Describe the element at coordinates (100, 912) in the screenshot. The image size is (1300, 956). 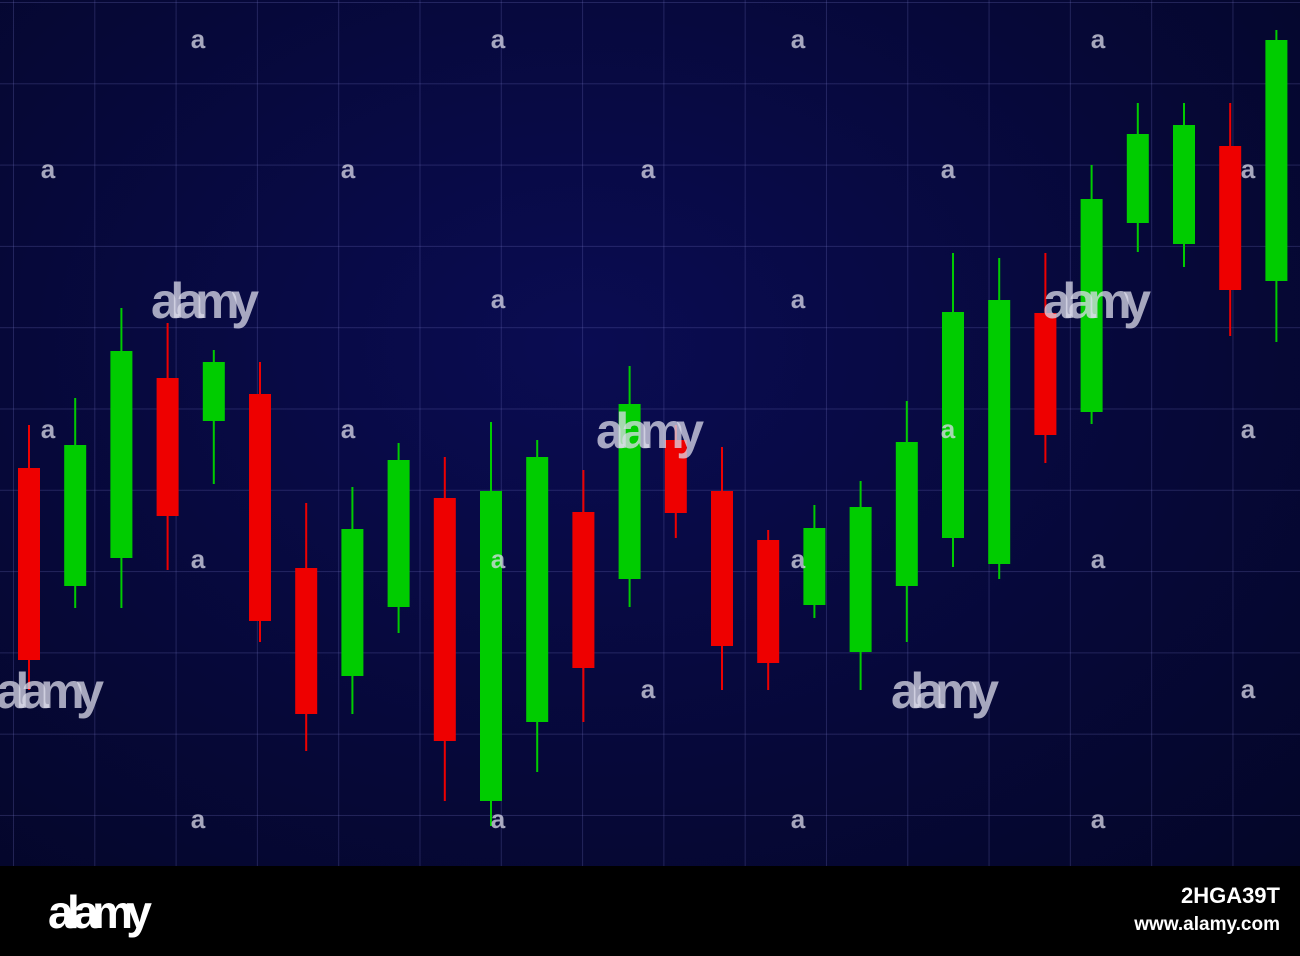
I see `footer-logo: alamy` at that location.